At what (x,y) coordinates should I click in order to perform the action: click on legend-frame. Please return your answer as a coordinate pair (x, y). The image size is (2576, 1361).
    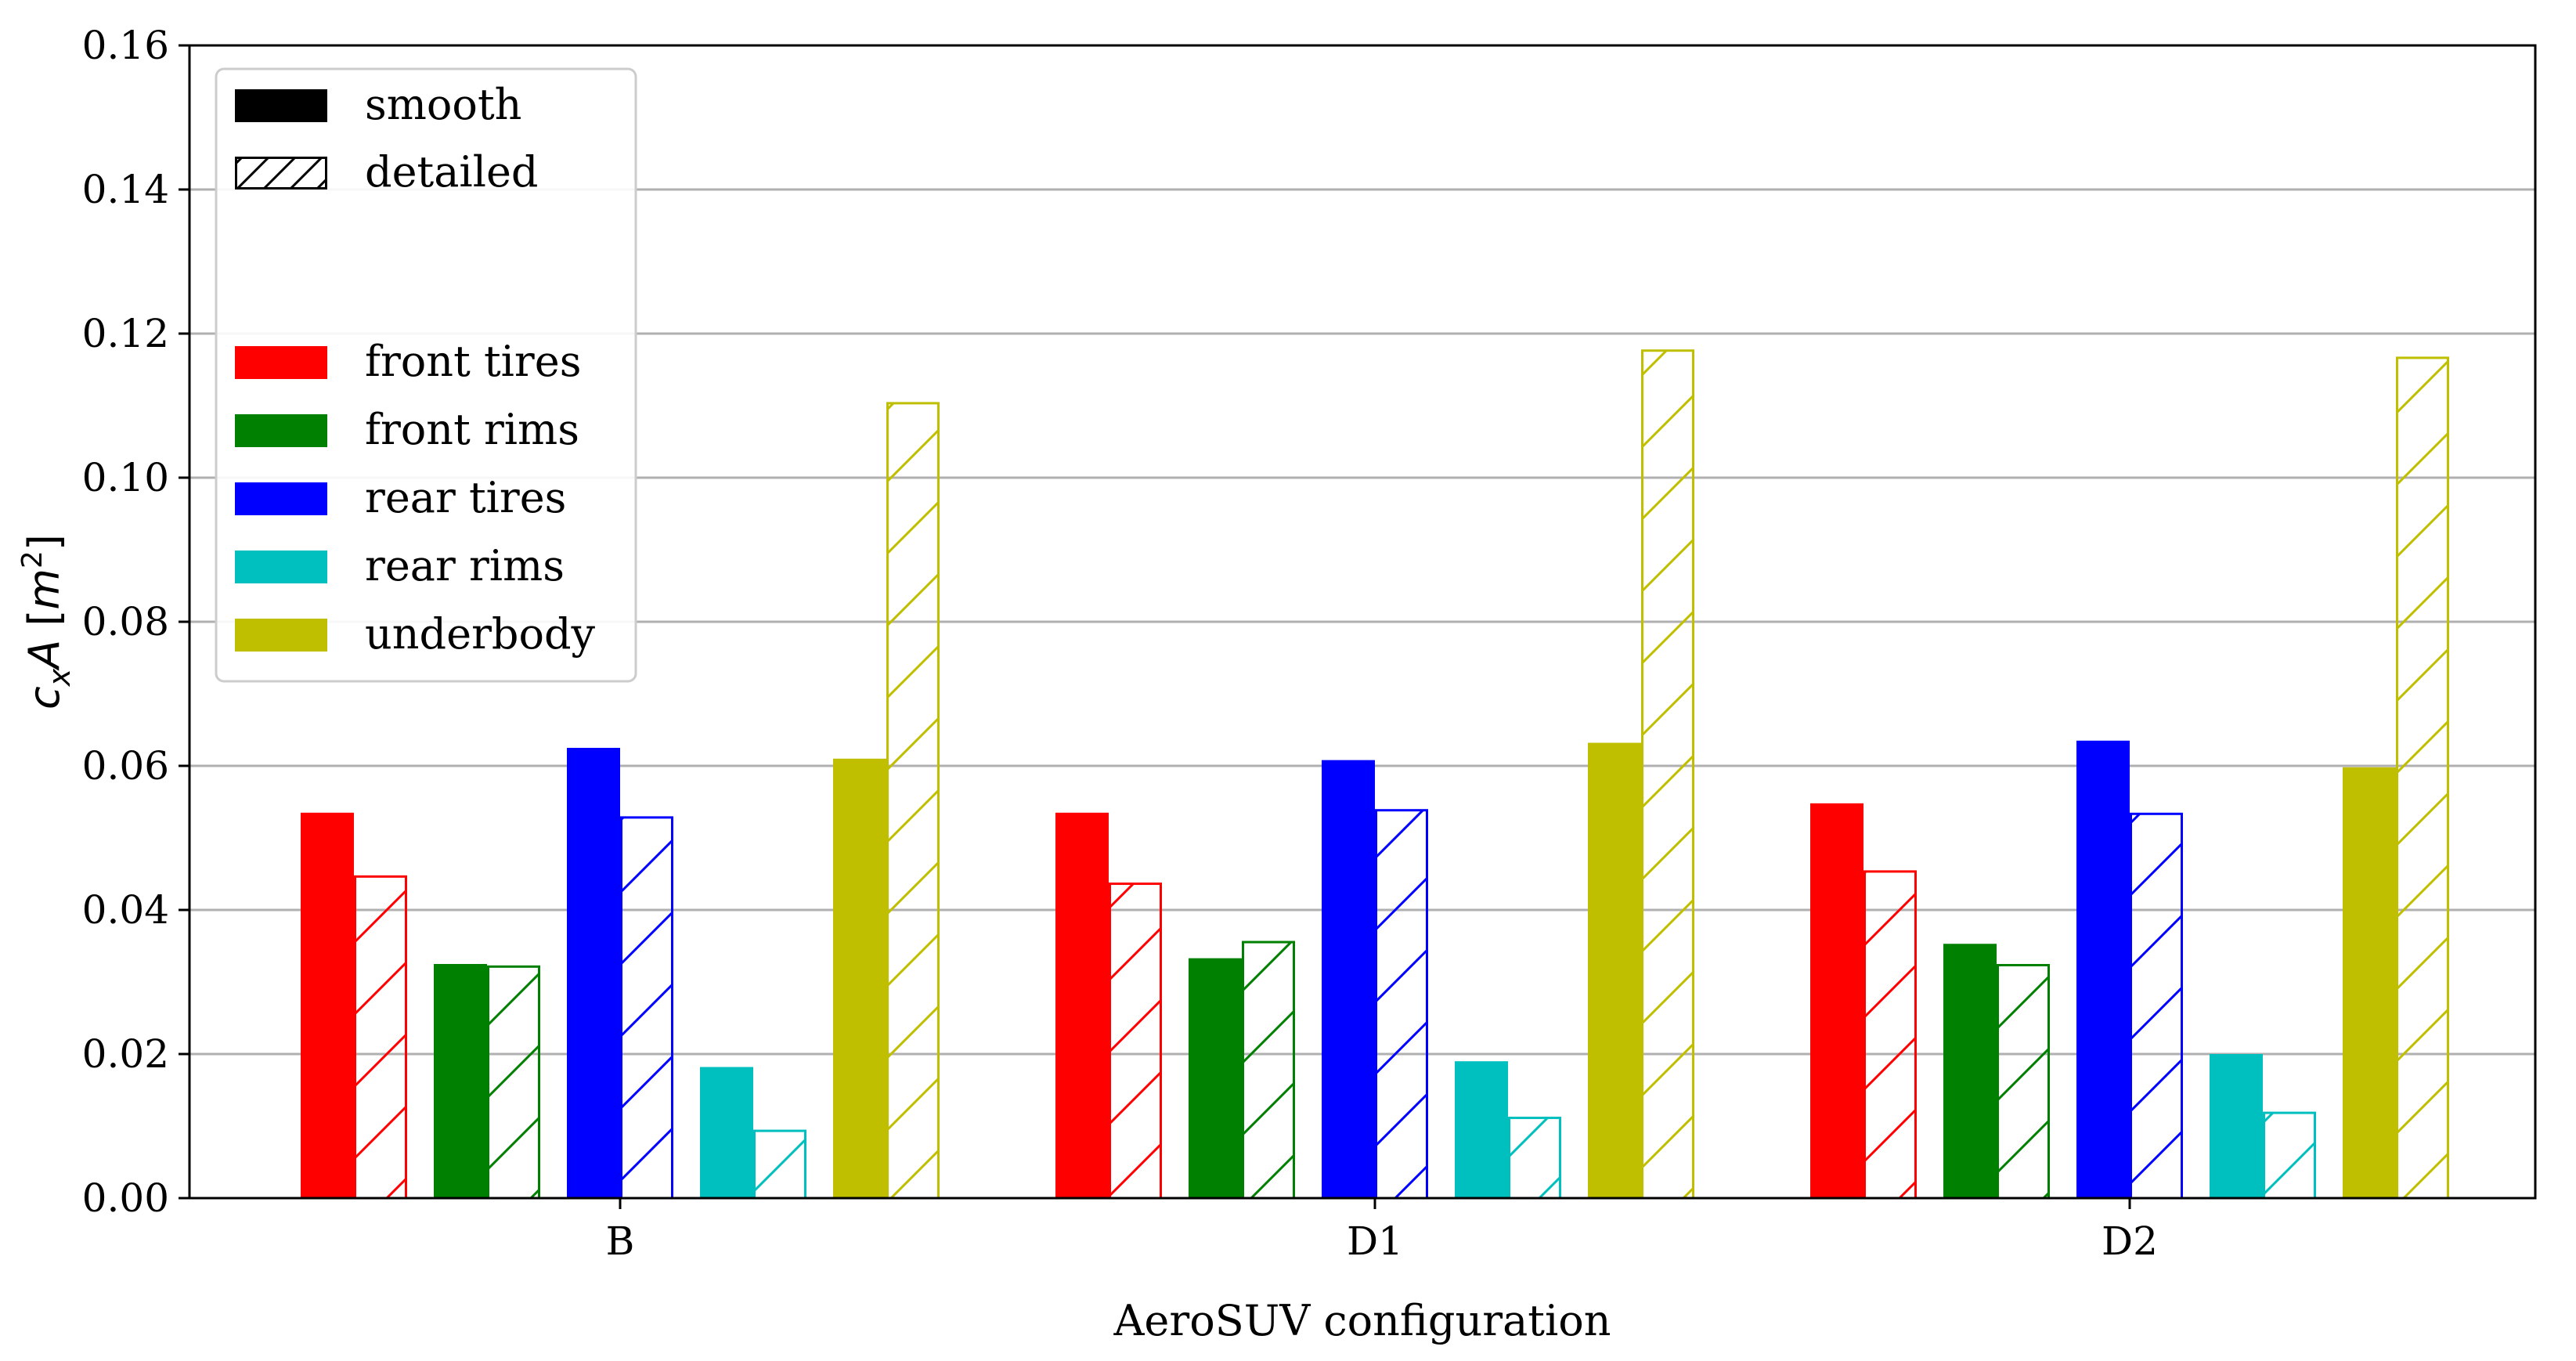
    Looking at the image, I should click on (426, 375).